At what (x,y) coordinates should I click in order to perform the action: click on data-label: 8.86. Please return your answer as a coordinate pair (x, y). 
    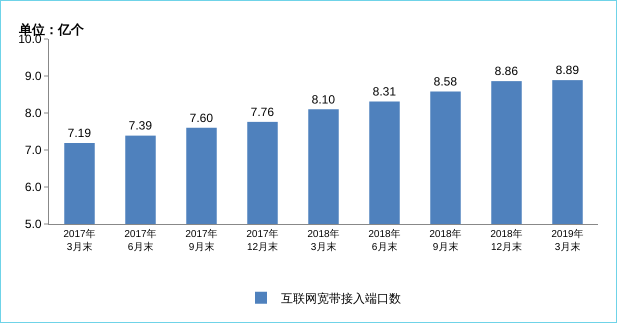
    Looking at the image, I should click on (506, 71).